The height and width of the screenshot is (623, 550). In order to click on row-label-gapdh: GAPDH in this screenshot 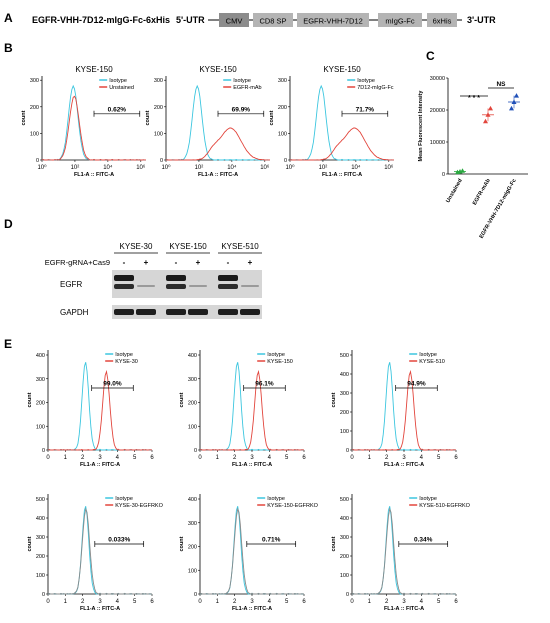, I will do `click(74, 312)`.